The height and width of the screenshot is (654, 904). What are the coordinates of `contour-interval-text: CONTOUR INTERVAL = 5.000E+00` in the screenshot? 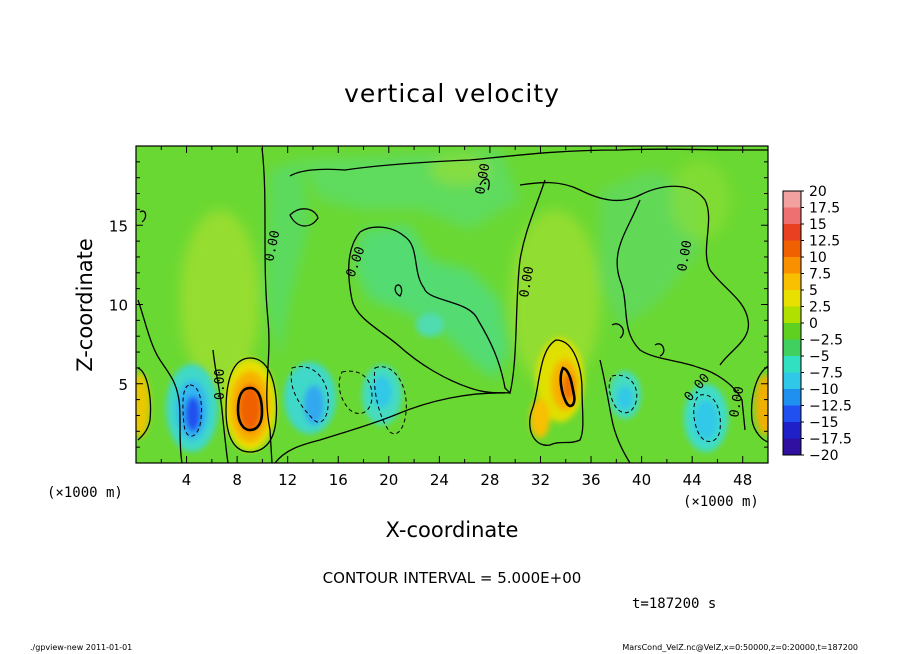 It's located at (452, 578).